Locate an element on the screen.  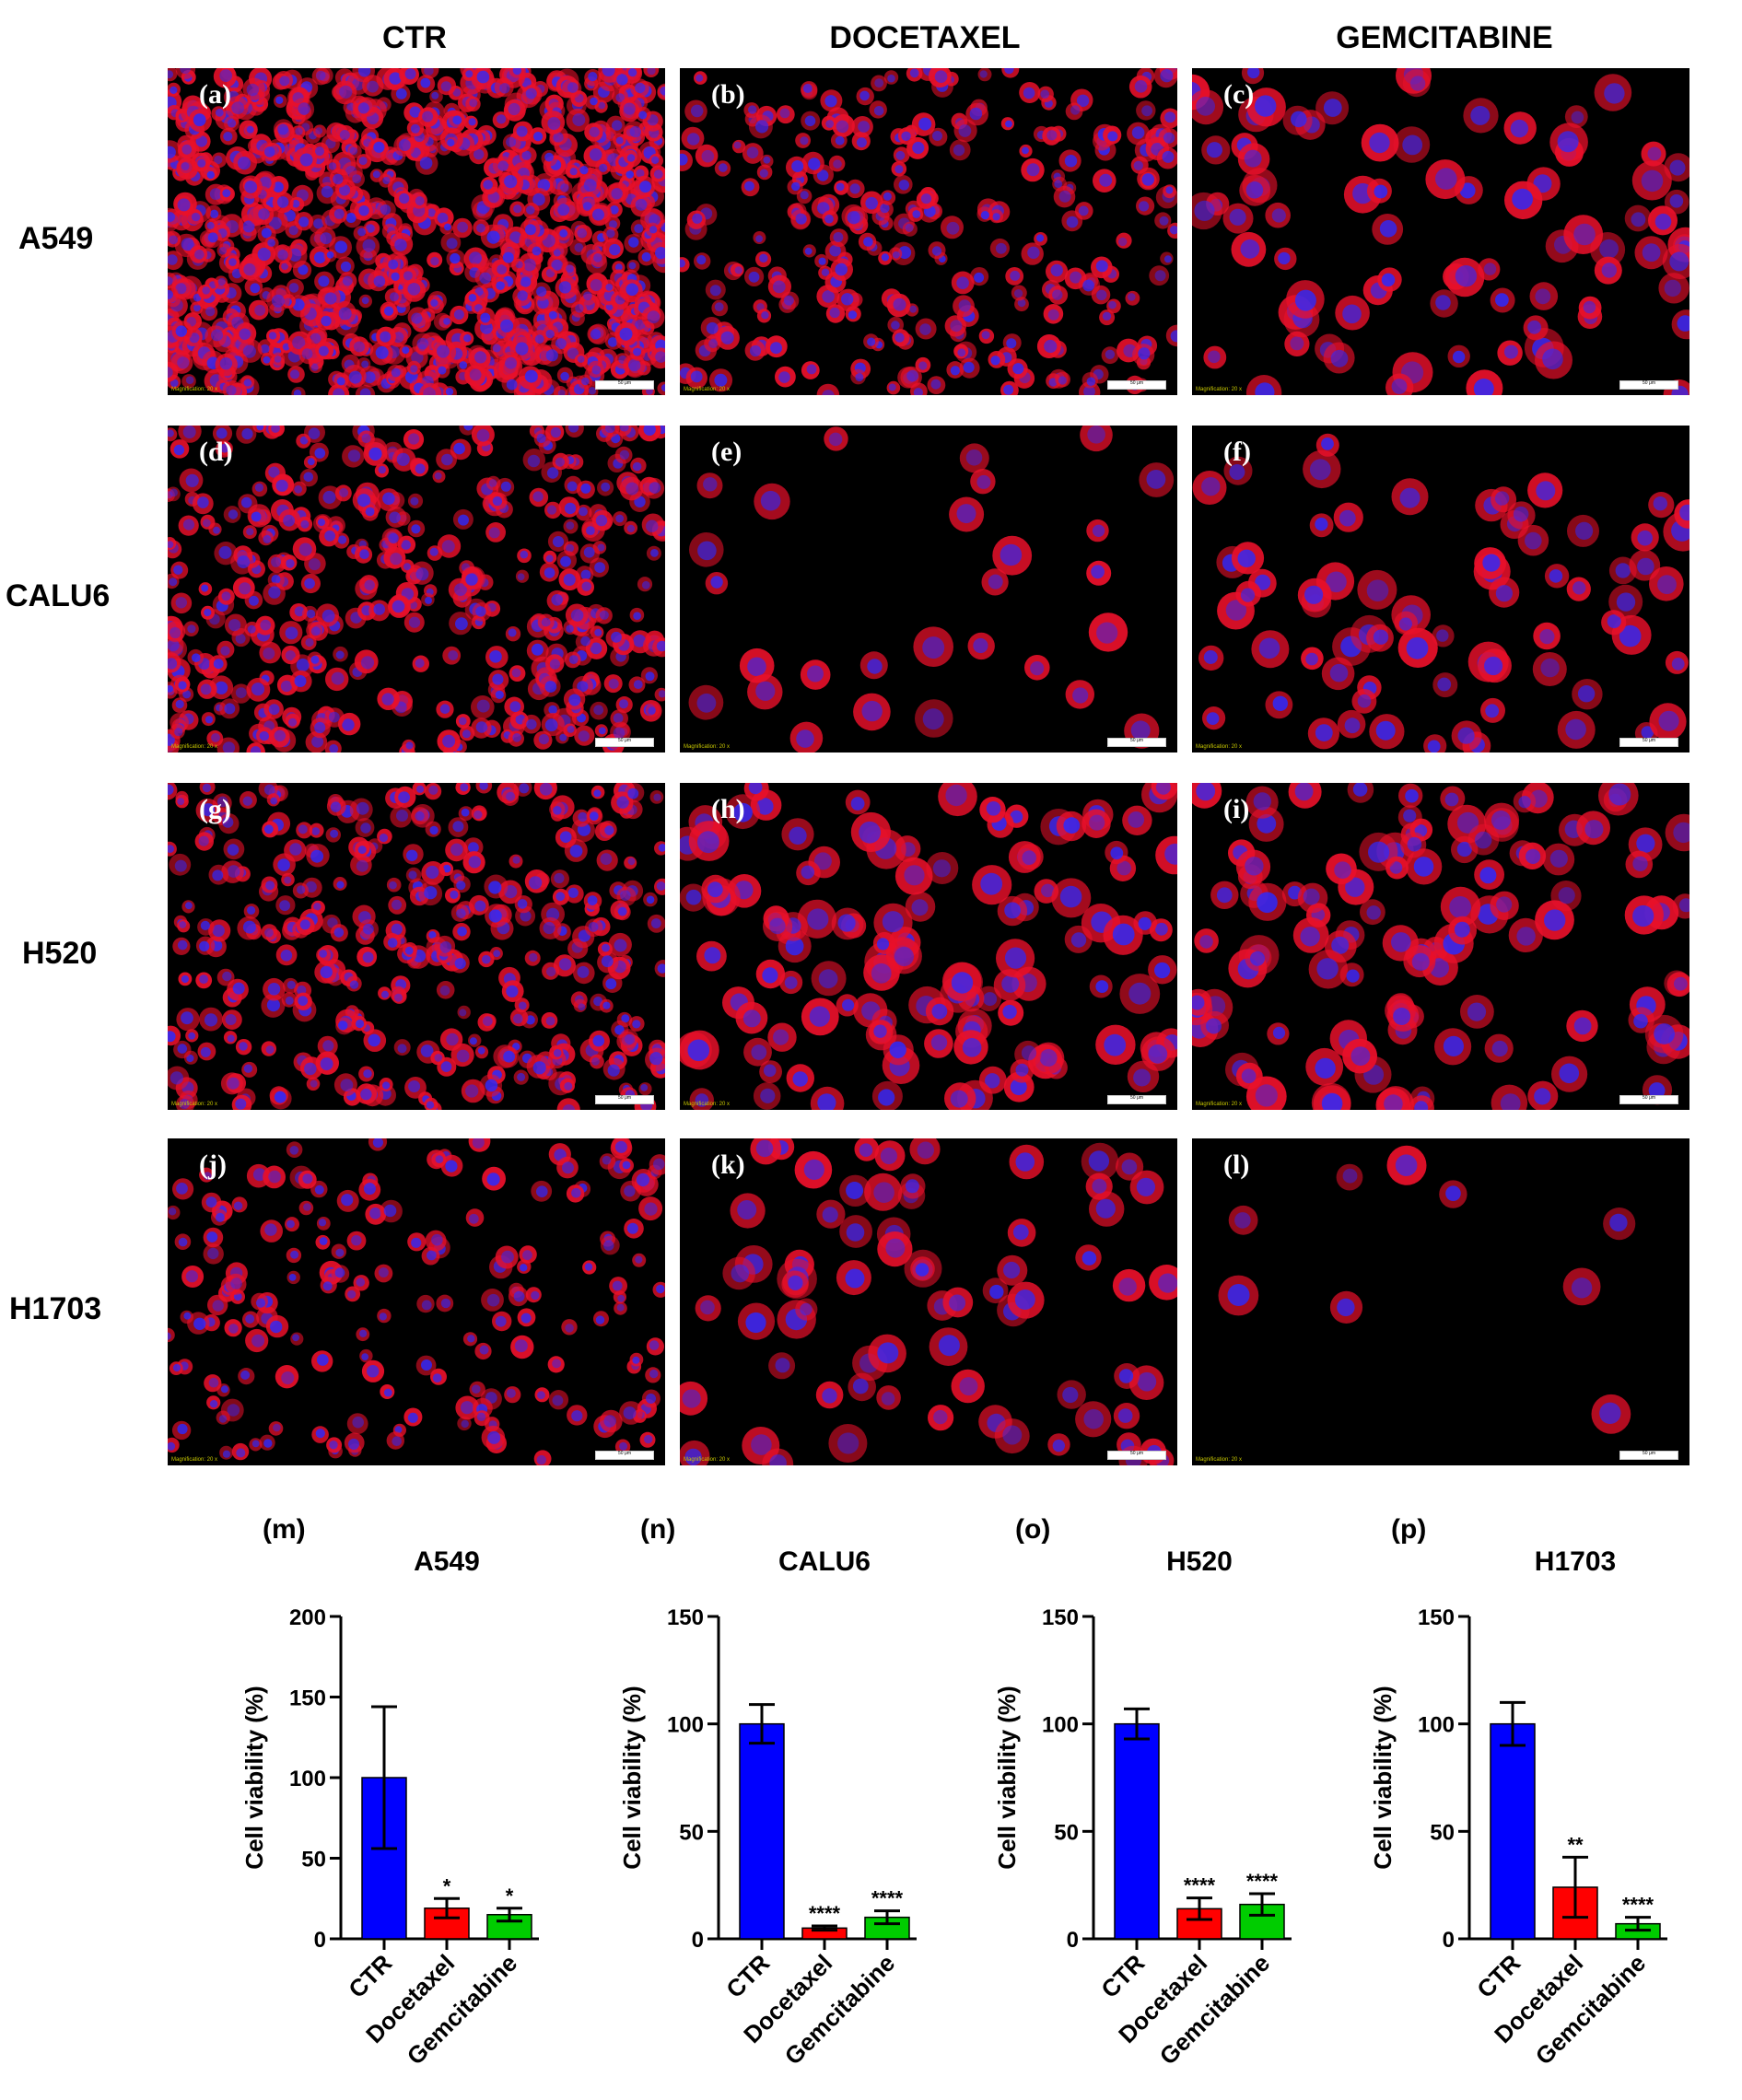
scale-bar: 50 μm is located at coordinates (1136, 385).